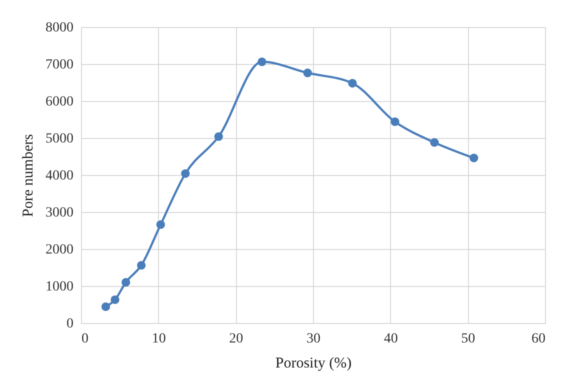 Image resolution: width=585 pixels, height=392 pixels. What do you see at coordinates (60, 139) in the screenshot?
I see `y-tick-label: 5000` at bounding box center [60, 139].